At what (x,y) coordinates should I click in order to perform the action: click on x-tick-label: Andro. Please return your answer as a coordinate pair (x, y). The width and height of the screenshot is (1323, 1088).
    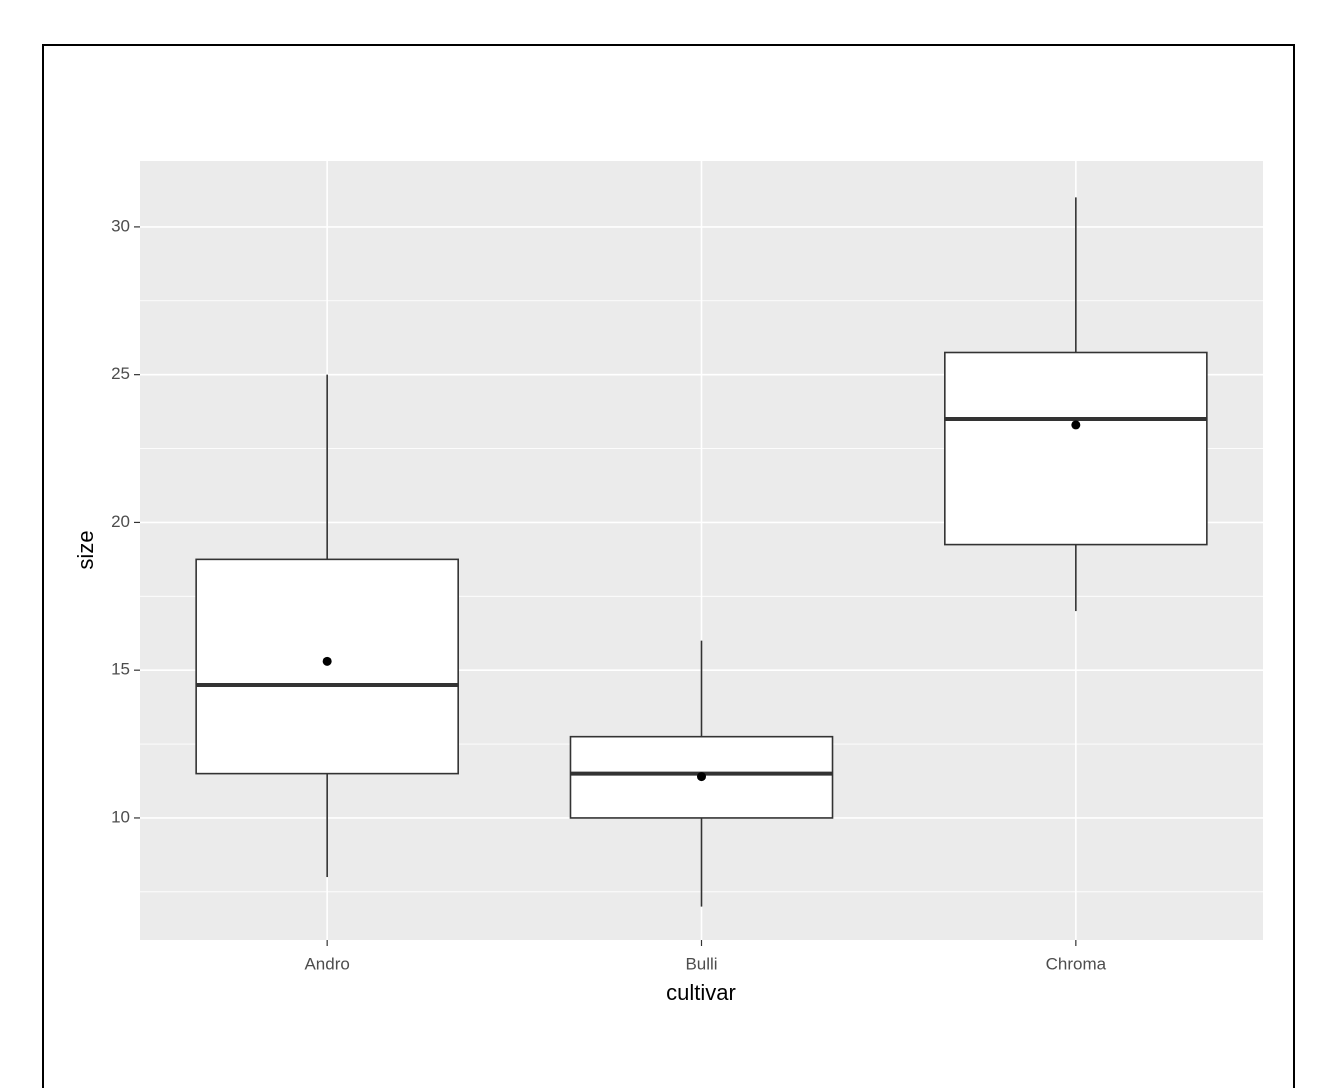
    Looking at the image, I should click on (326, 963).